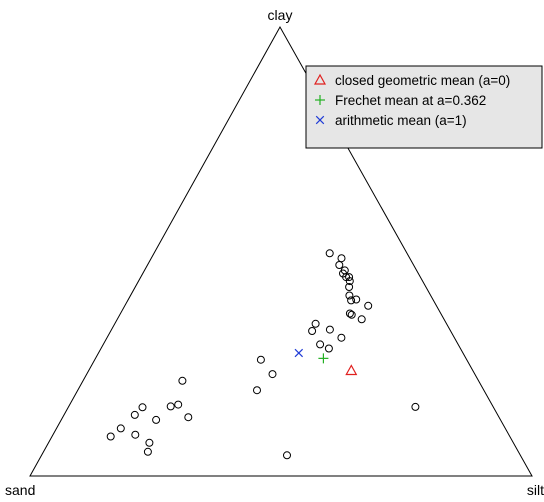 The width and height of the screenshot is (544, 502). What do you see at coordinates (323, 358) in the screenshot?
I see `frechet-mean-marker` at bounding box center [323, 358].